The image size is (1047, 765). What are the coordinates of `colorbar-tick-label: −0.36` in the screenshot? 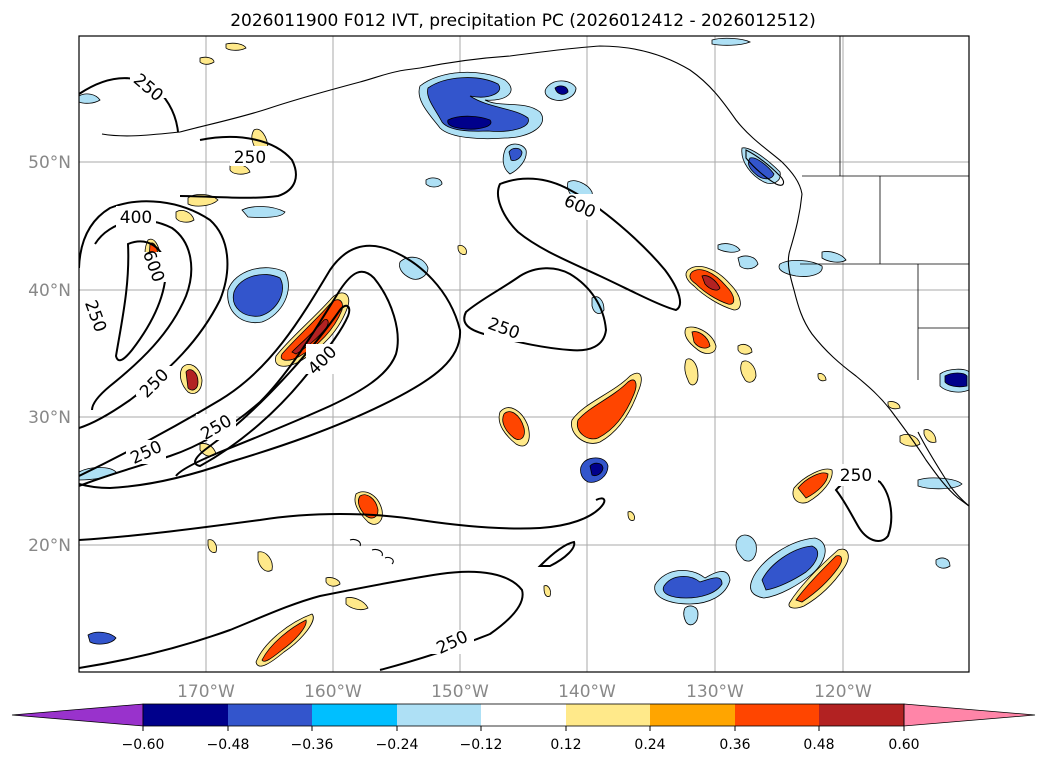 It's located at (312, 745).